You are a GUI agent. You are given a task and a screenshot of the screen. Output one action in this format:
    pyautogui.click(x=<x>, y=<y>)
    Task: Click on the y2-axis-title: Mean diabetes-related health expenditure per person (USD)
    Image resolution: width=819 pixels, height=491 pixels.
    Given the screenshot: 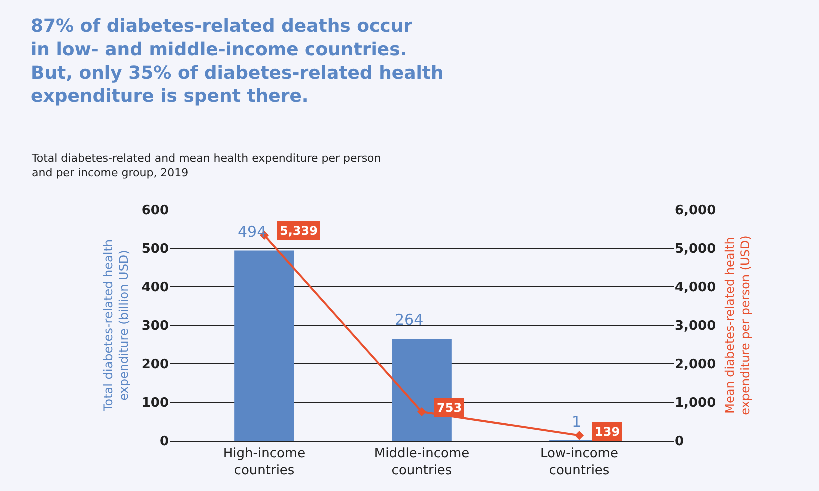 What is the action you would take?
    pyautogui.click(x=738, y=326)
    